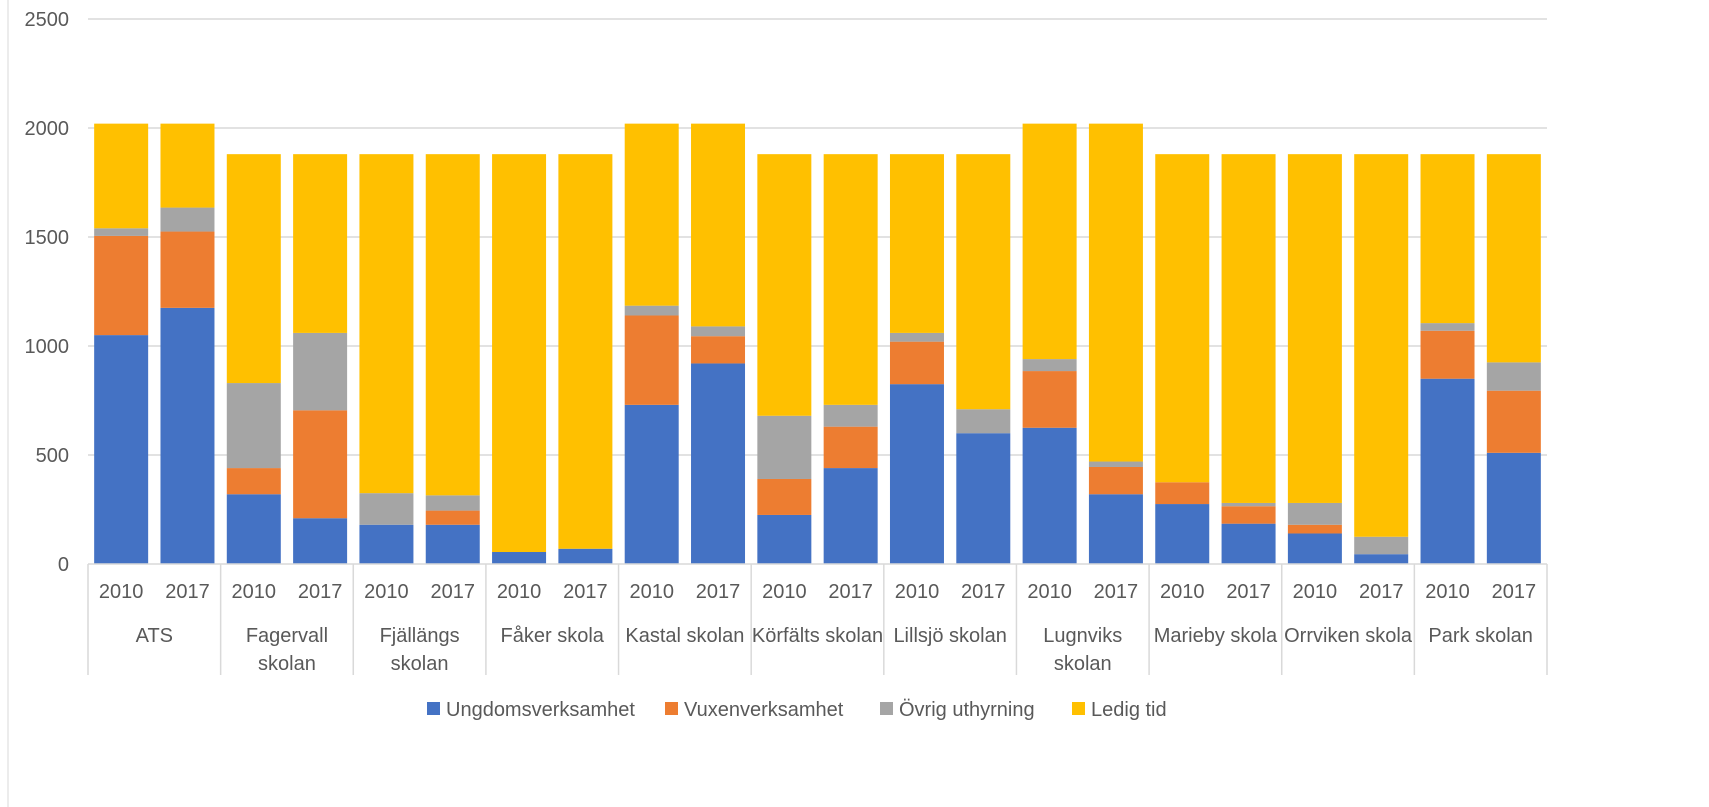 The image size is (1709, 807). What do you see at coordinates (63, 565) in the screenshot?
I see `y-tick-label: 0` at bounding box center [63, 565].